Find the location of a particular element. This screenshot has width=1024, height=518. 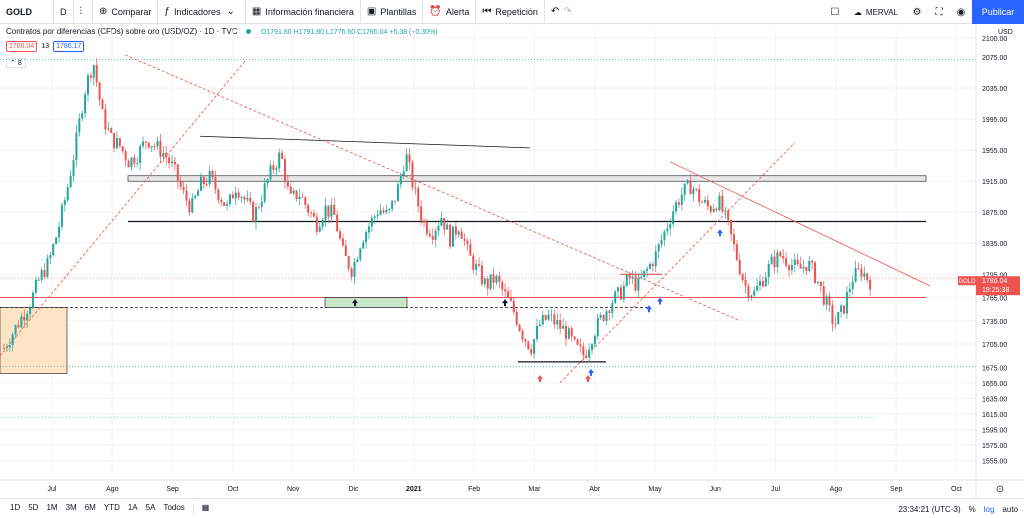

replay-button: ⏮ Repetición is located at coordinates (510, 12).